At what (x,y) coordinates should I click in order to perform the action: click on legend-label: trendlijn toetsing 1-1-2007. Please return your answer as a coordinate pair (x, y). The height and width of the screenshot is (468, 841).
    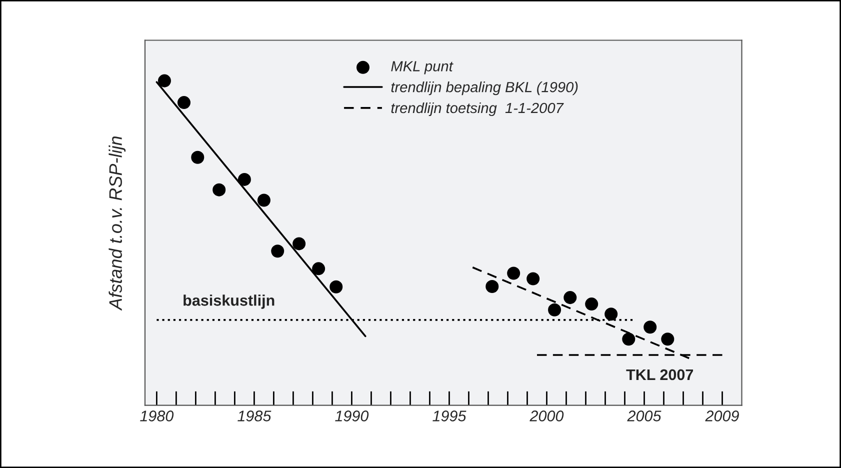
    Looking at the image, I should click on (477, 109).